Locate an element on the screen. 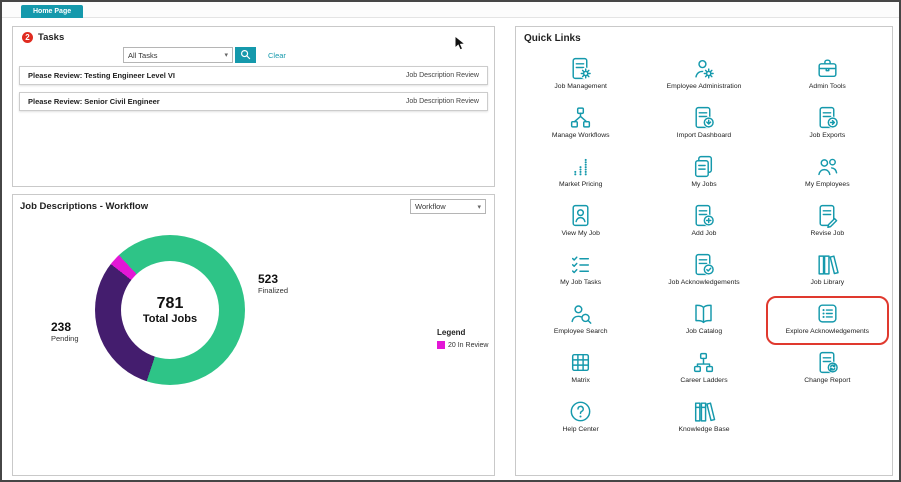  change-report-icon is located at coordinates (827, 362).